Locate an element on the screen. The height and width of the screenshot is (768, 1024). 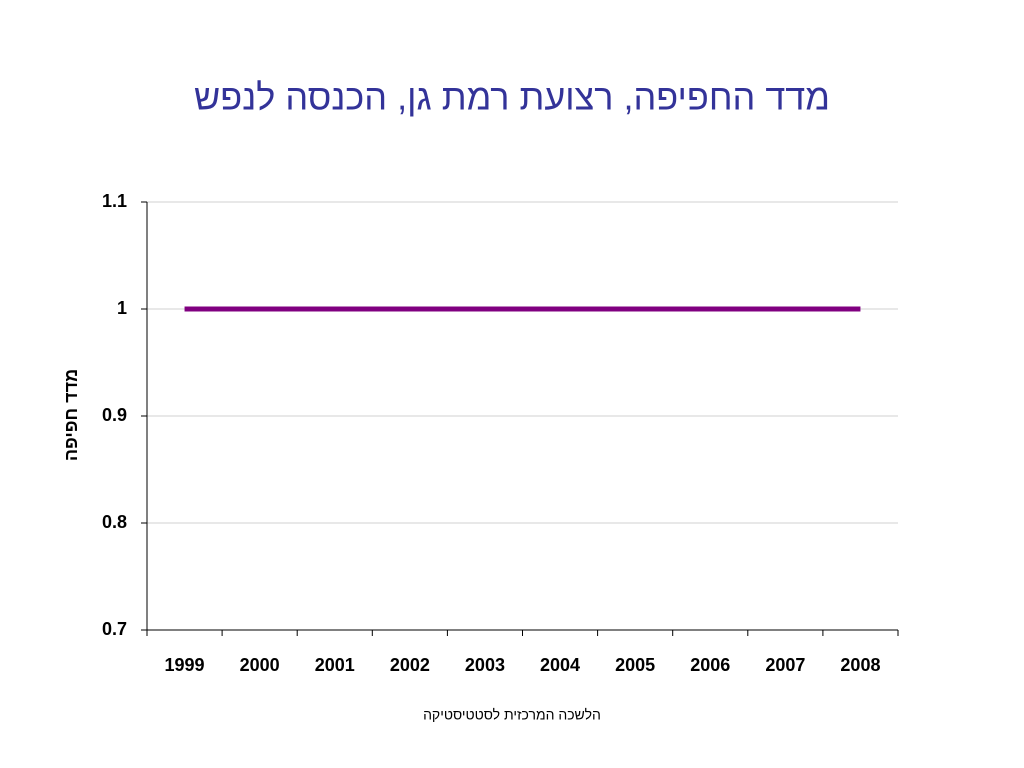
x-tick-label: 2002 is located at coordinates (410, 665).